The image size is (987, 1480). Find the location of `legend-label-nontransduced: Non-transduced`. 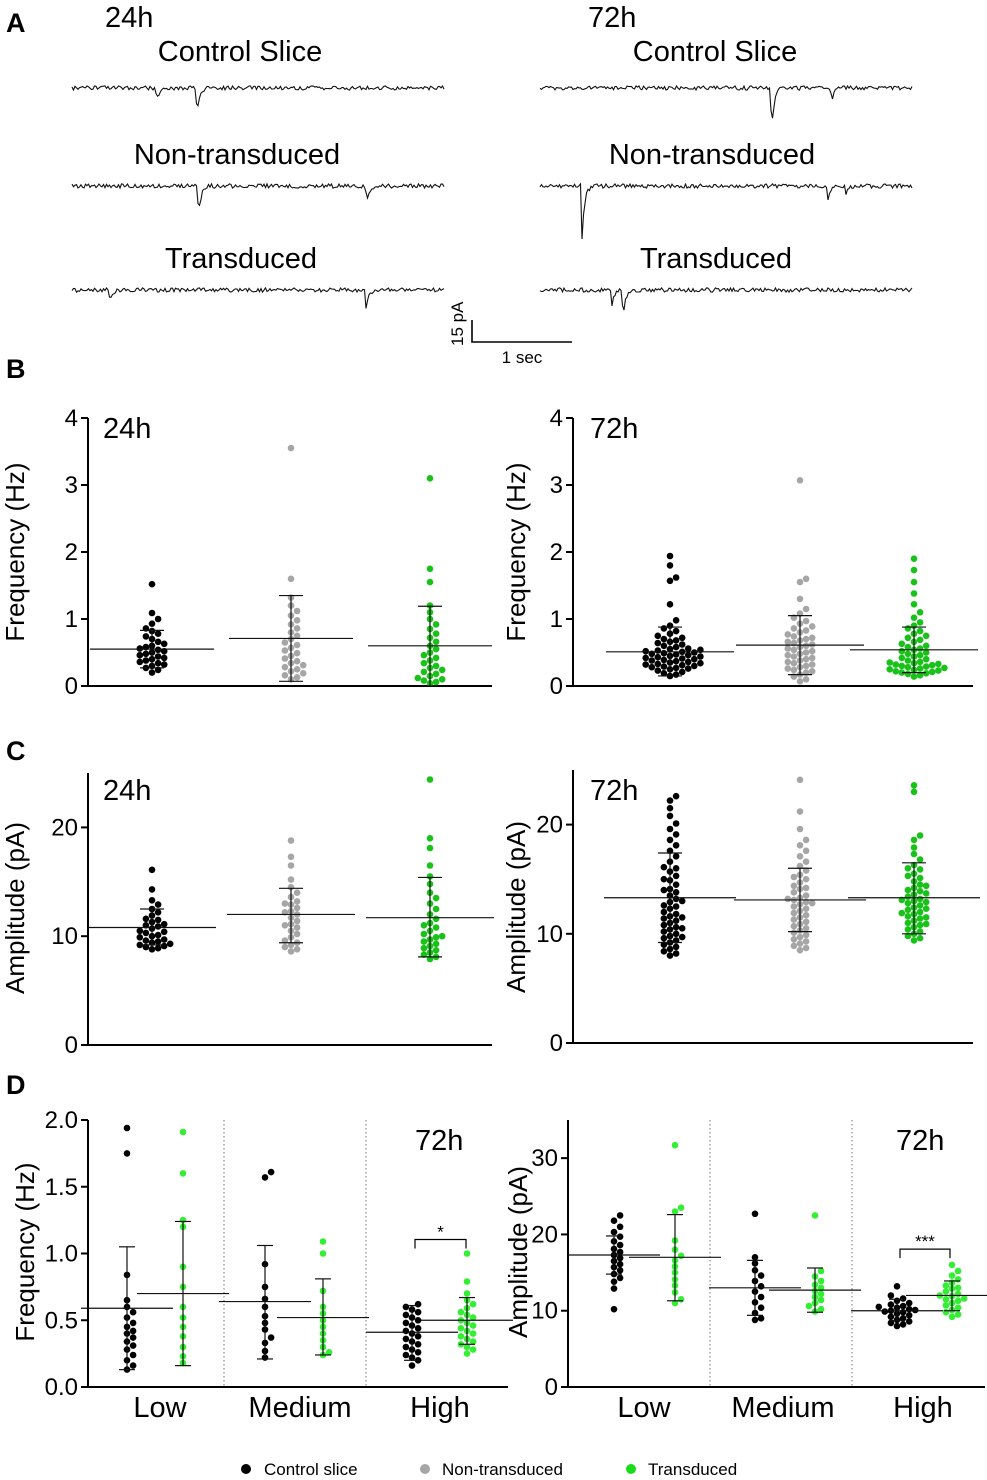

legend-label-nontransduced: Non-transduced is located at coordinates (502, 1469).